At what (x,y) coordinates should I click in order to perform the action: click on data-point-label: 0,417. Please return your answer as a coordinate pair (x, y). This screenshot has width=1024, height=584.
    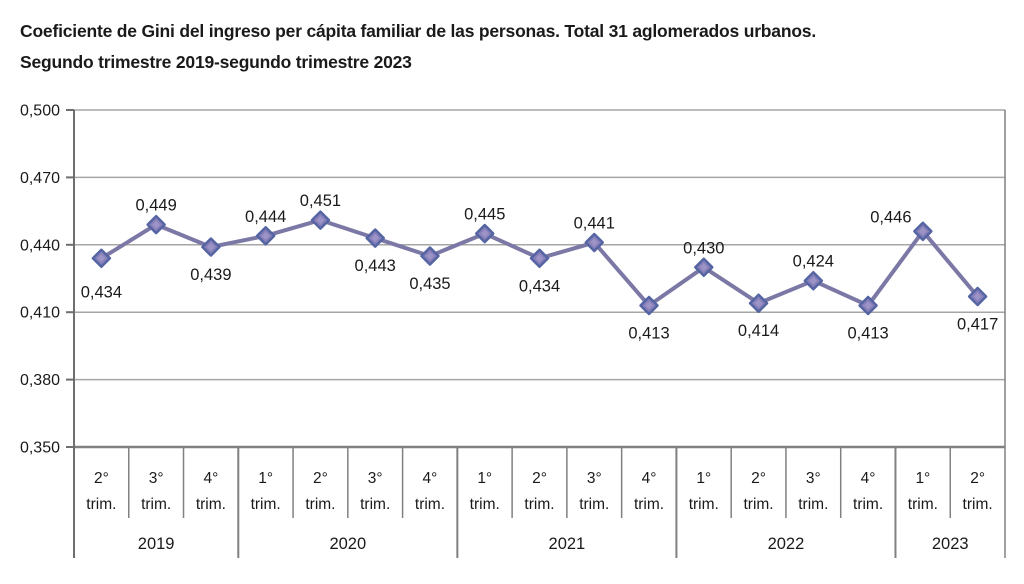
    Looking at the image, I should click on (977, 324).